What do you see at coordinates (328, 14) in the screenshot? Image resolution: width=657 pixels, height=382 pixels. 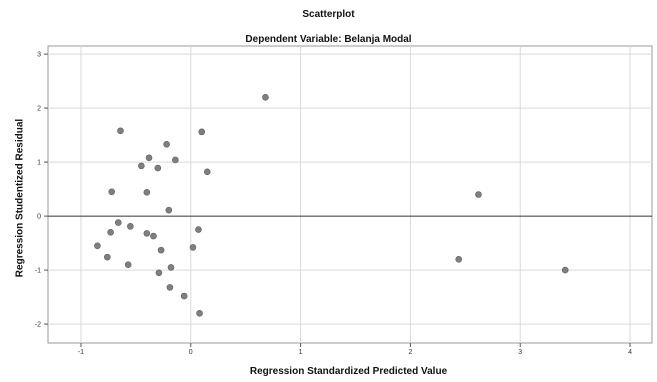 I see `chart-title: Scatterplot` at bounding box center [328, 14].